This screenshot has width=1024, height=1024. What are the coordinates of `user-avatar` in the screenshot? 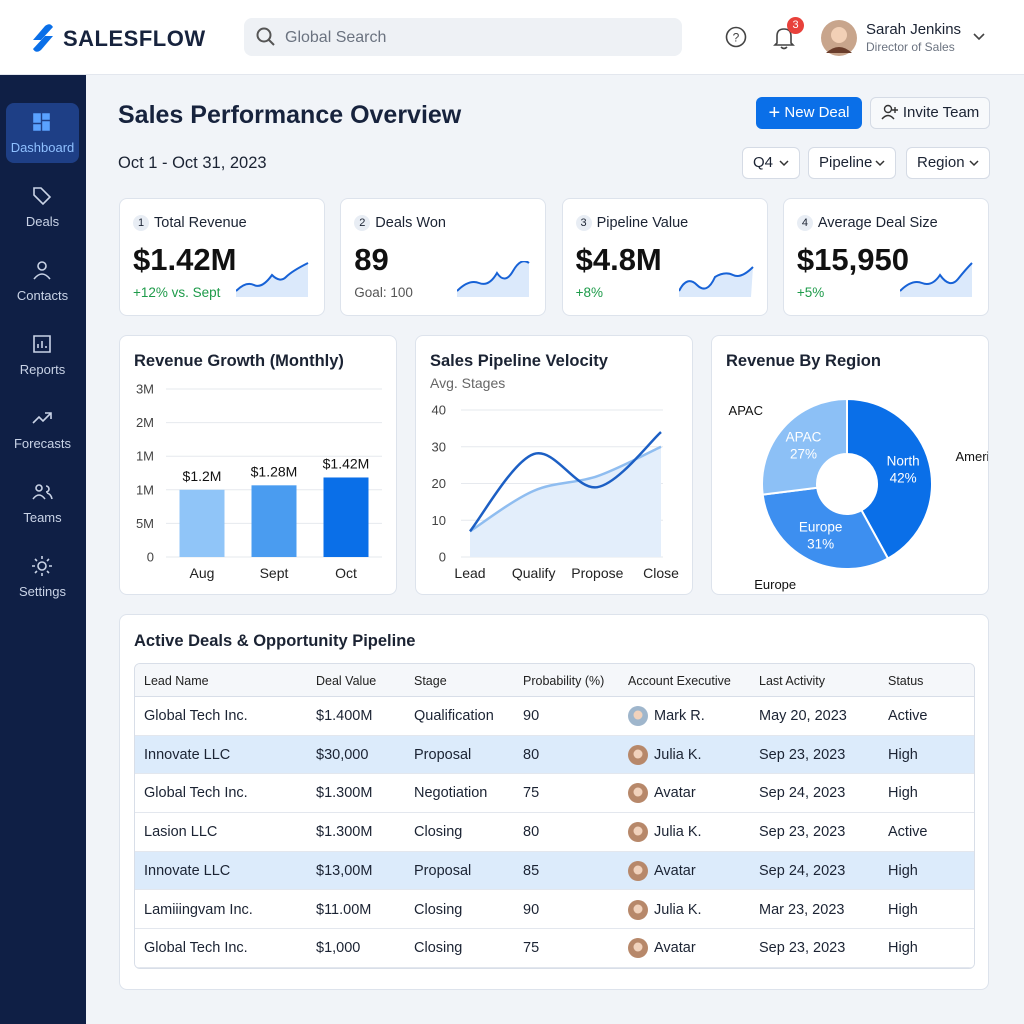 It's located at (839, 38).